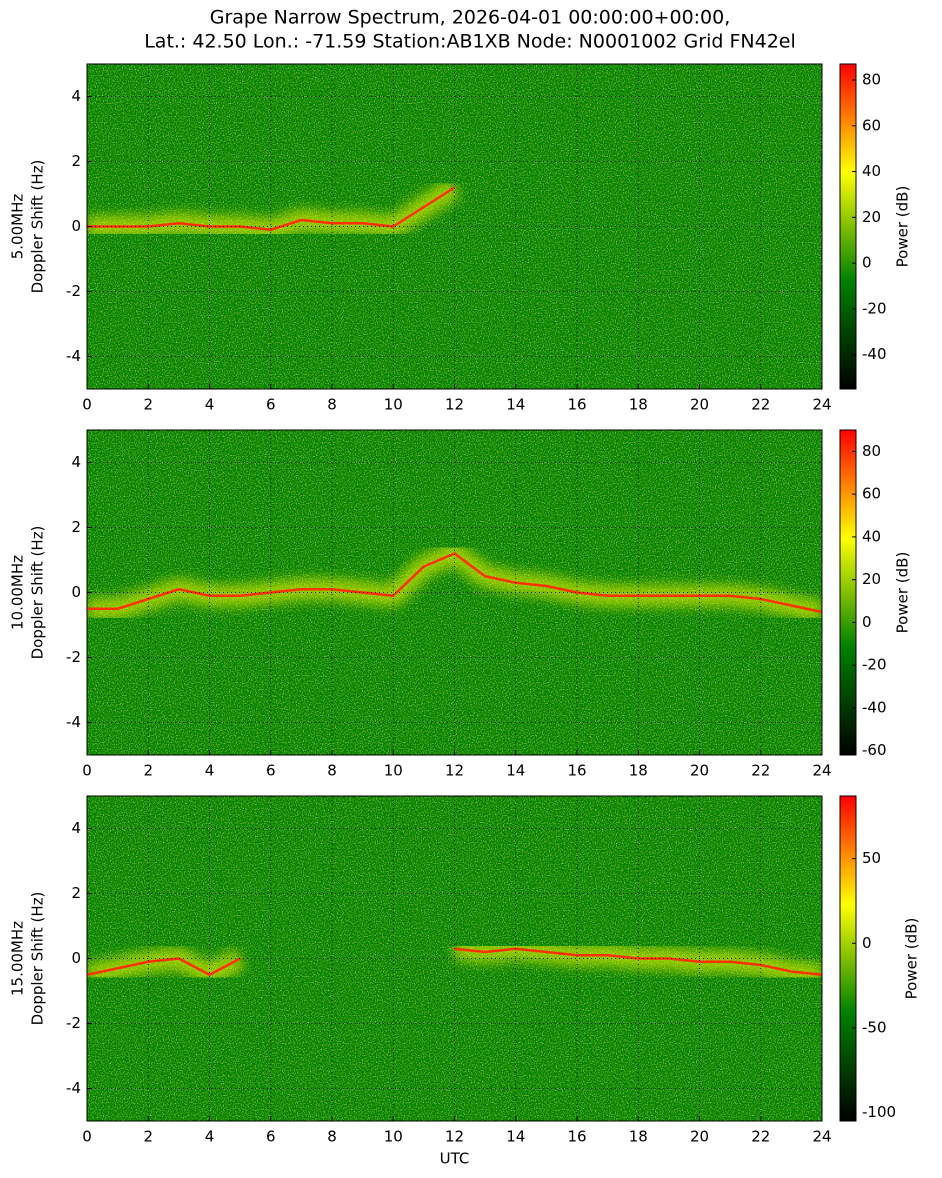 The width and height of the screenshot is (942, 1178). I want to click on y-axis-label: 15.00MHz, so click(18, 958).